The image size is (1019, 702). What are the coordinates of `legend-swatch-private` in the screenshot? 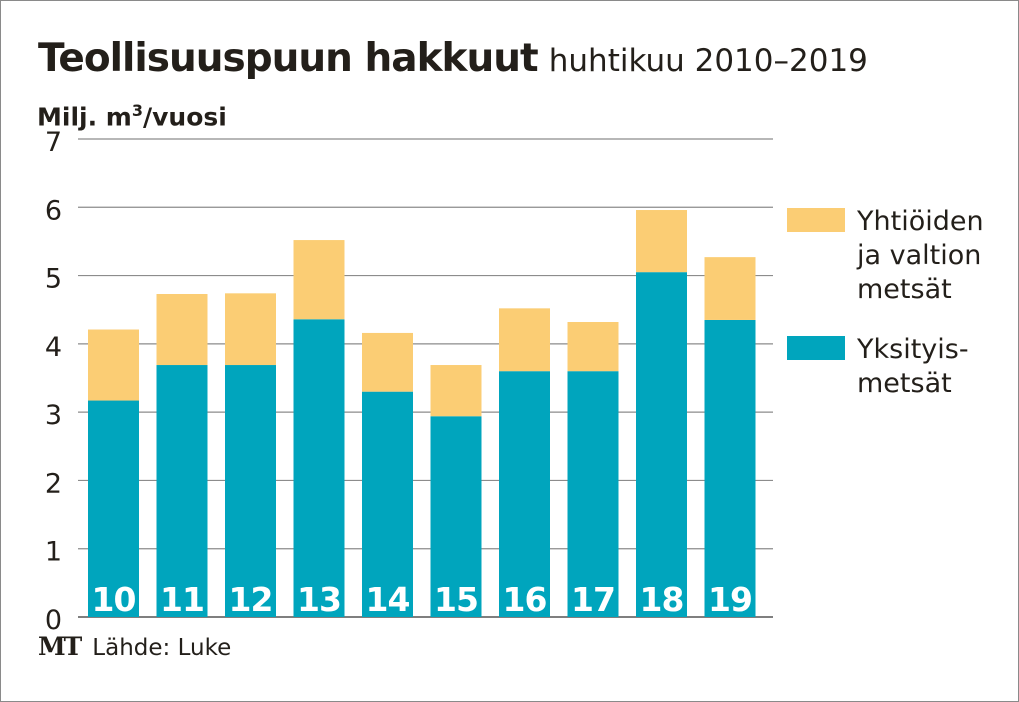 It's located at (816, 348).